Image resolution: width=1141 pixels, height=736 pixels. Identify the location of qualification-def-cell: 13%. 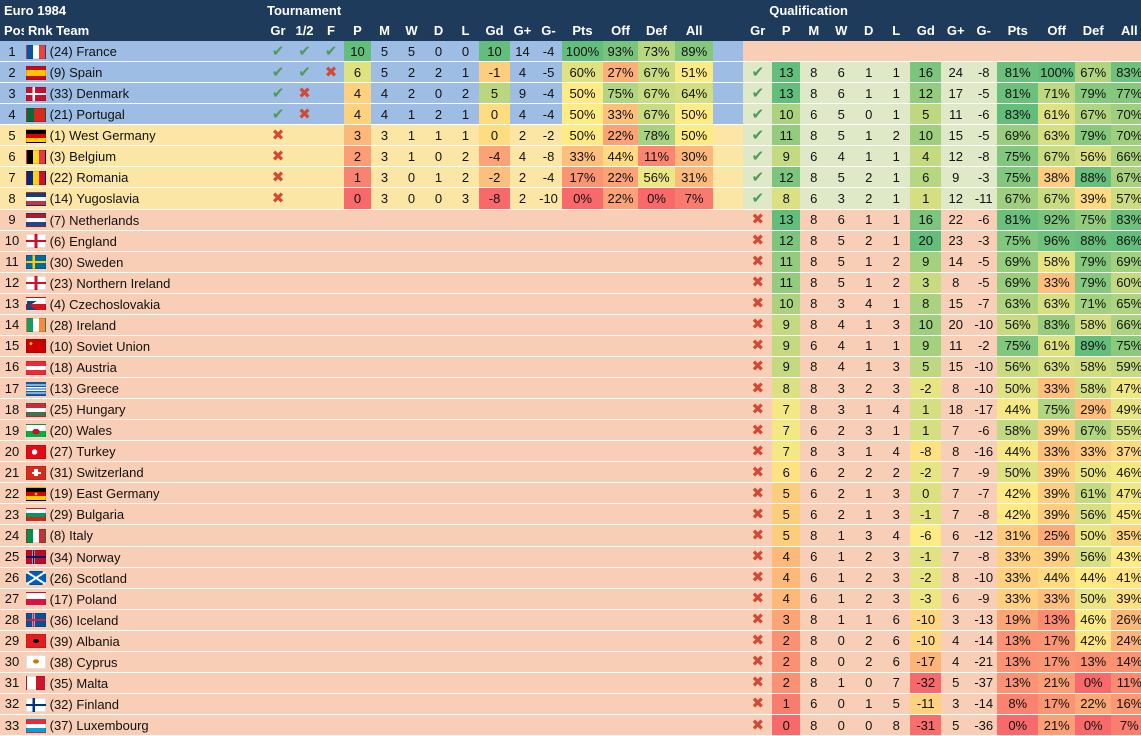
(1093, 662).